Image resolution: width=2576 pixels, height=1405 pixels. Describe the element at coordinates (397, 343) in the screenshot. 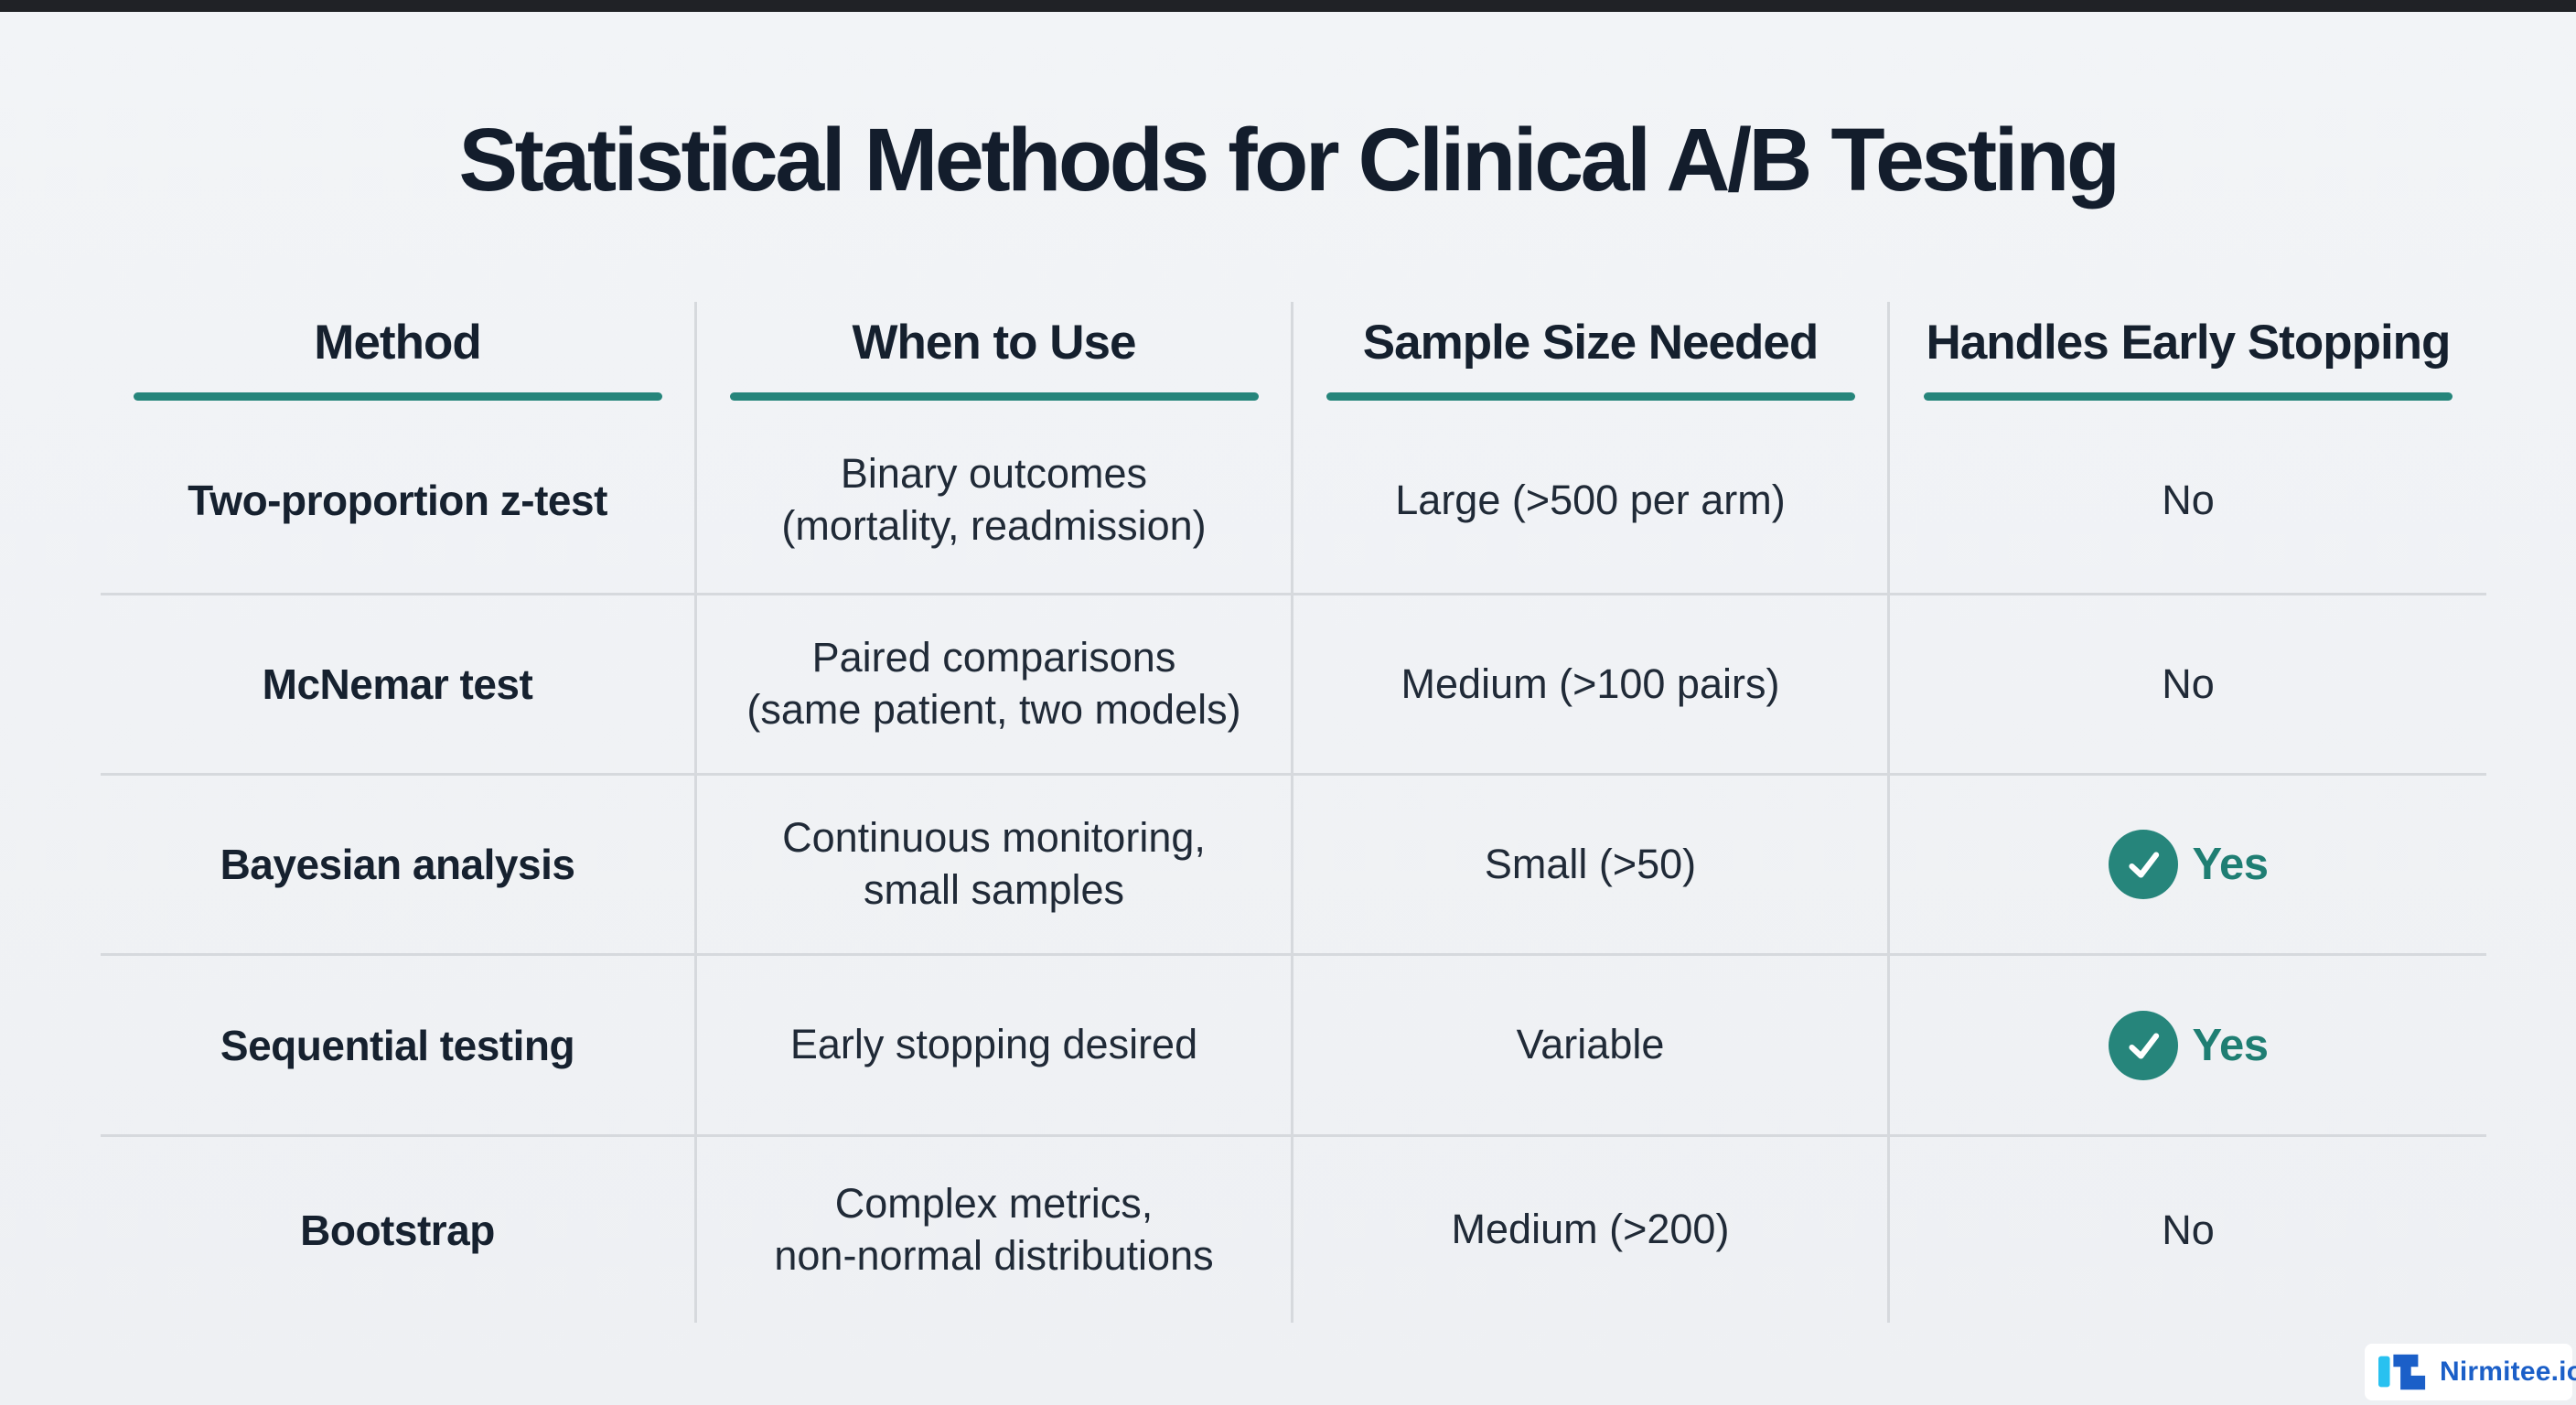

I see `column-header-label: Method` at that location.